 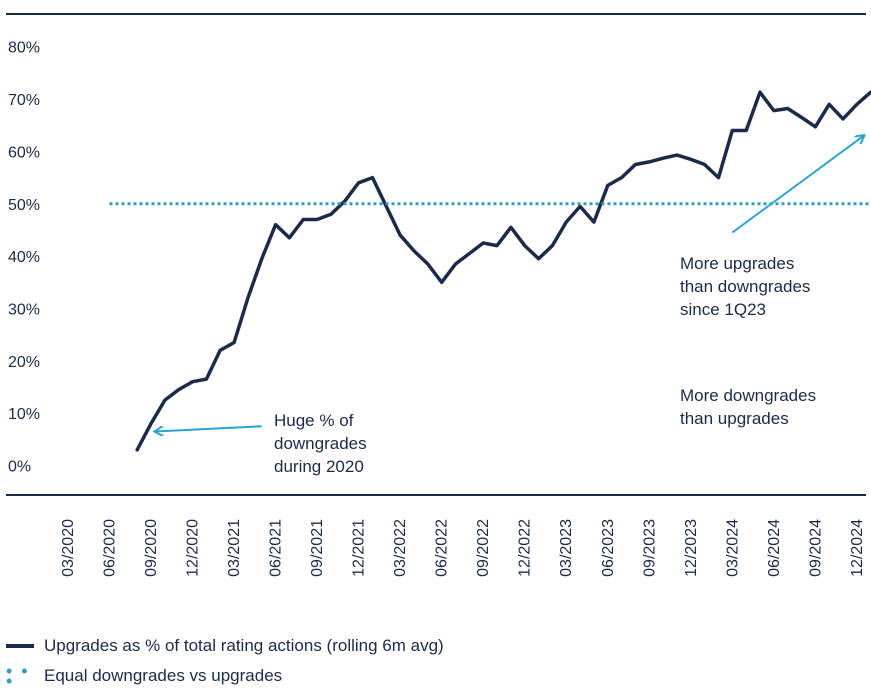 What do you see at coordinates (24, 205) in the screenshot?
I see `y-tick-label: 50%` at bounding box center [24, 205].